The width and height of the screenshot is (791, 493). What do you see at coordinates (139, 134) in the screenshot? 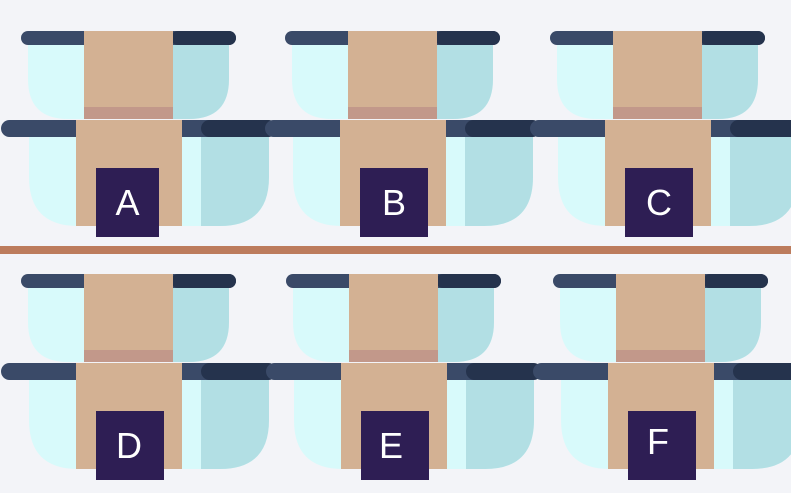
I see `option-tile: A` at bounding box center [139, 134].